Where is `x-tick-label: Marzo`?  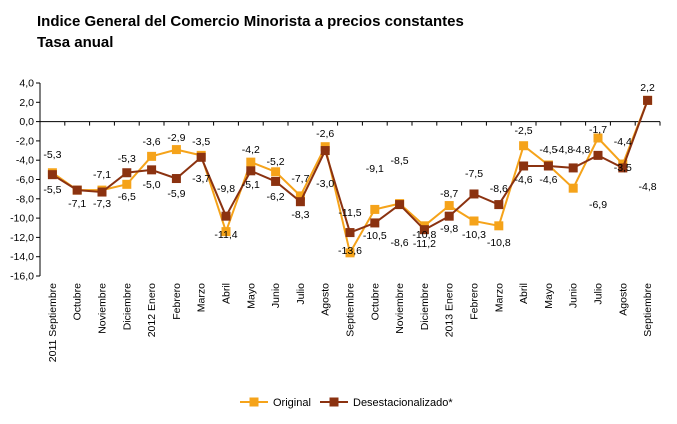
x-tick-label: Marzo is located at coordinates (202, 297).